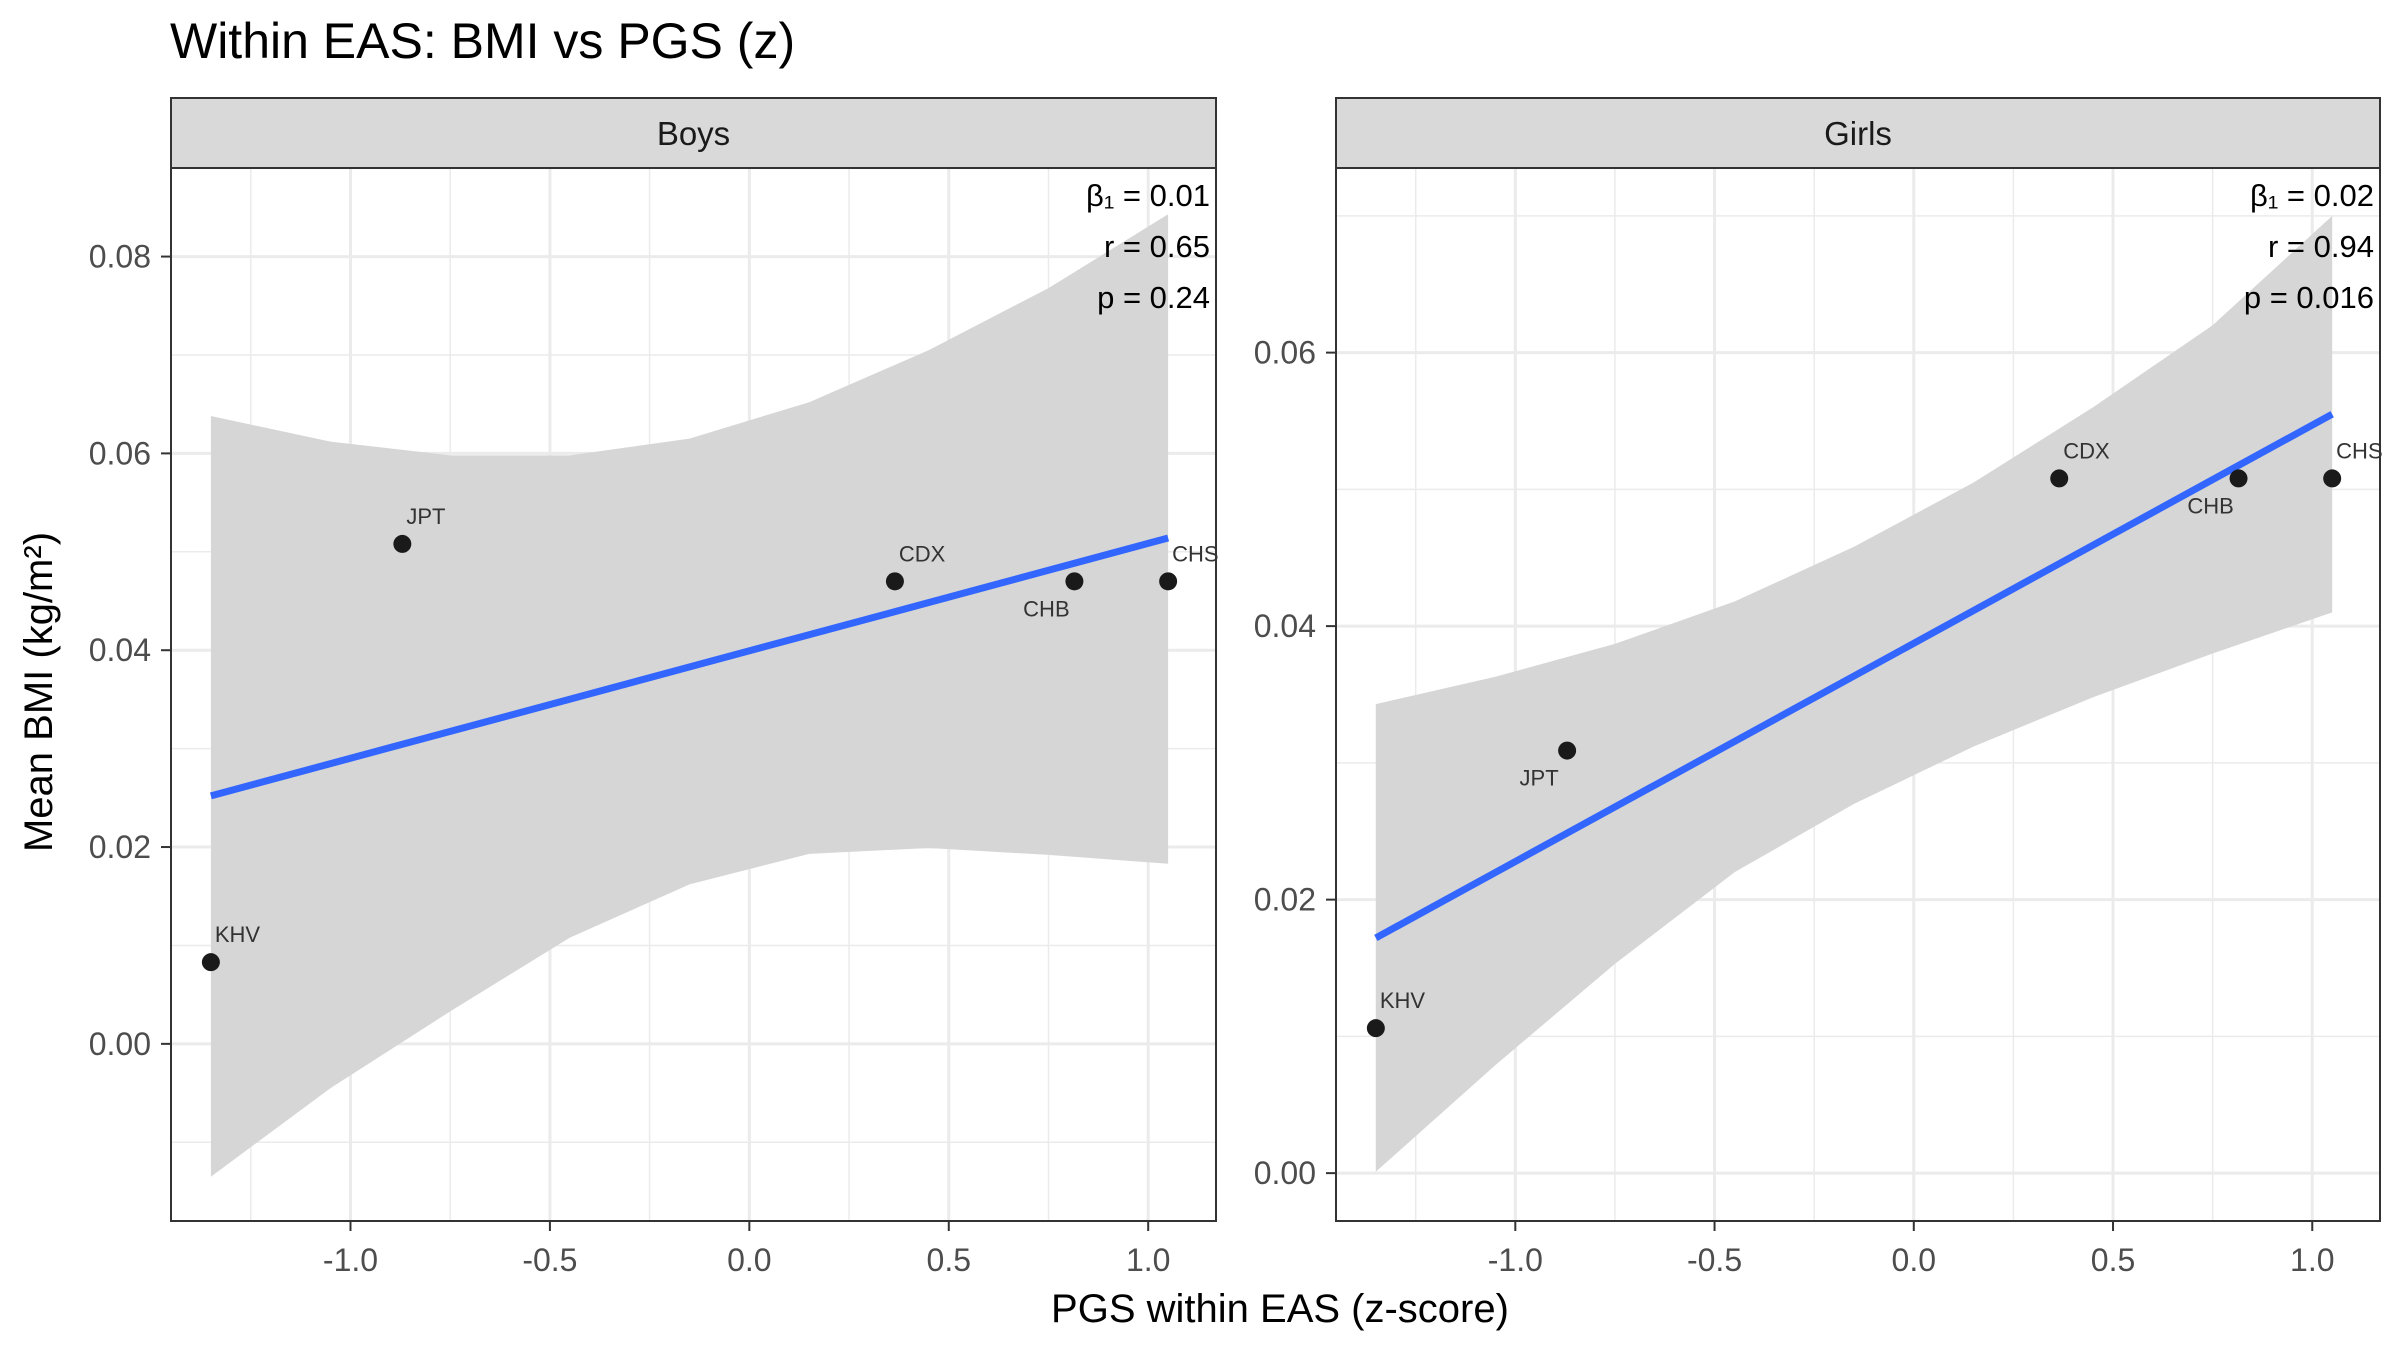 The width and height of the screenshot is (2400, 1355). Describe the element at coordinates (2309, 297) in the screenshot. I see `stats-annotation-line: p = 0.016` at that location.